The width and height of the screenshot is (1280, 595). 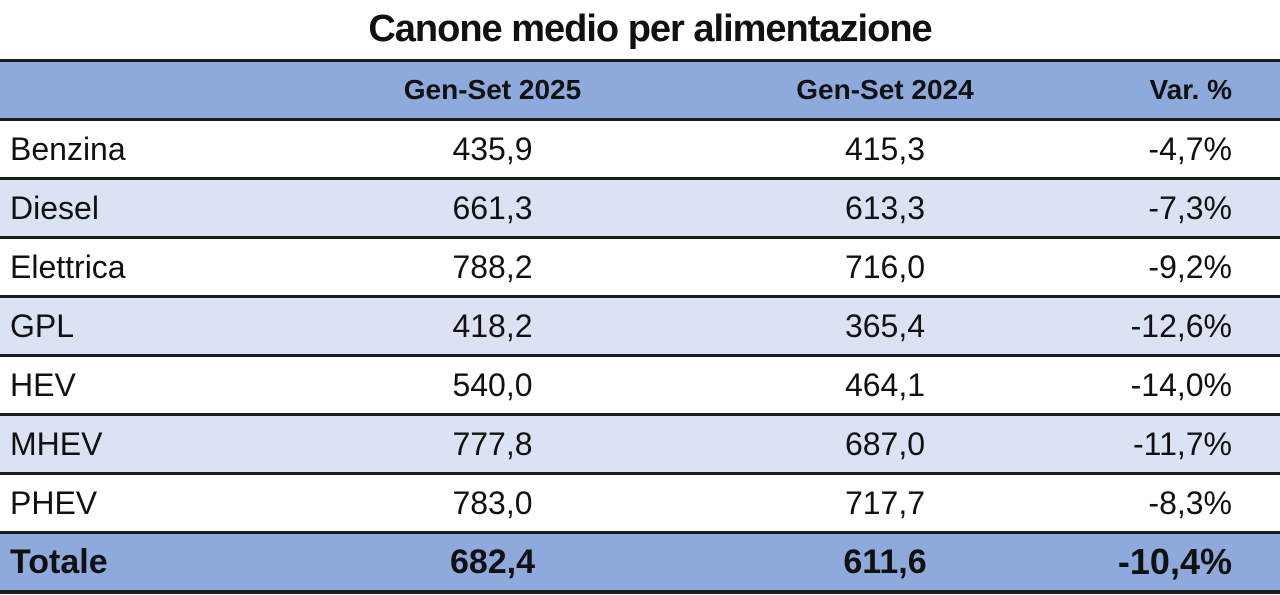 I want to click on total-2025: 682,4, so click(x=492, y=562).